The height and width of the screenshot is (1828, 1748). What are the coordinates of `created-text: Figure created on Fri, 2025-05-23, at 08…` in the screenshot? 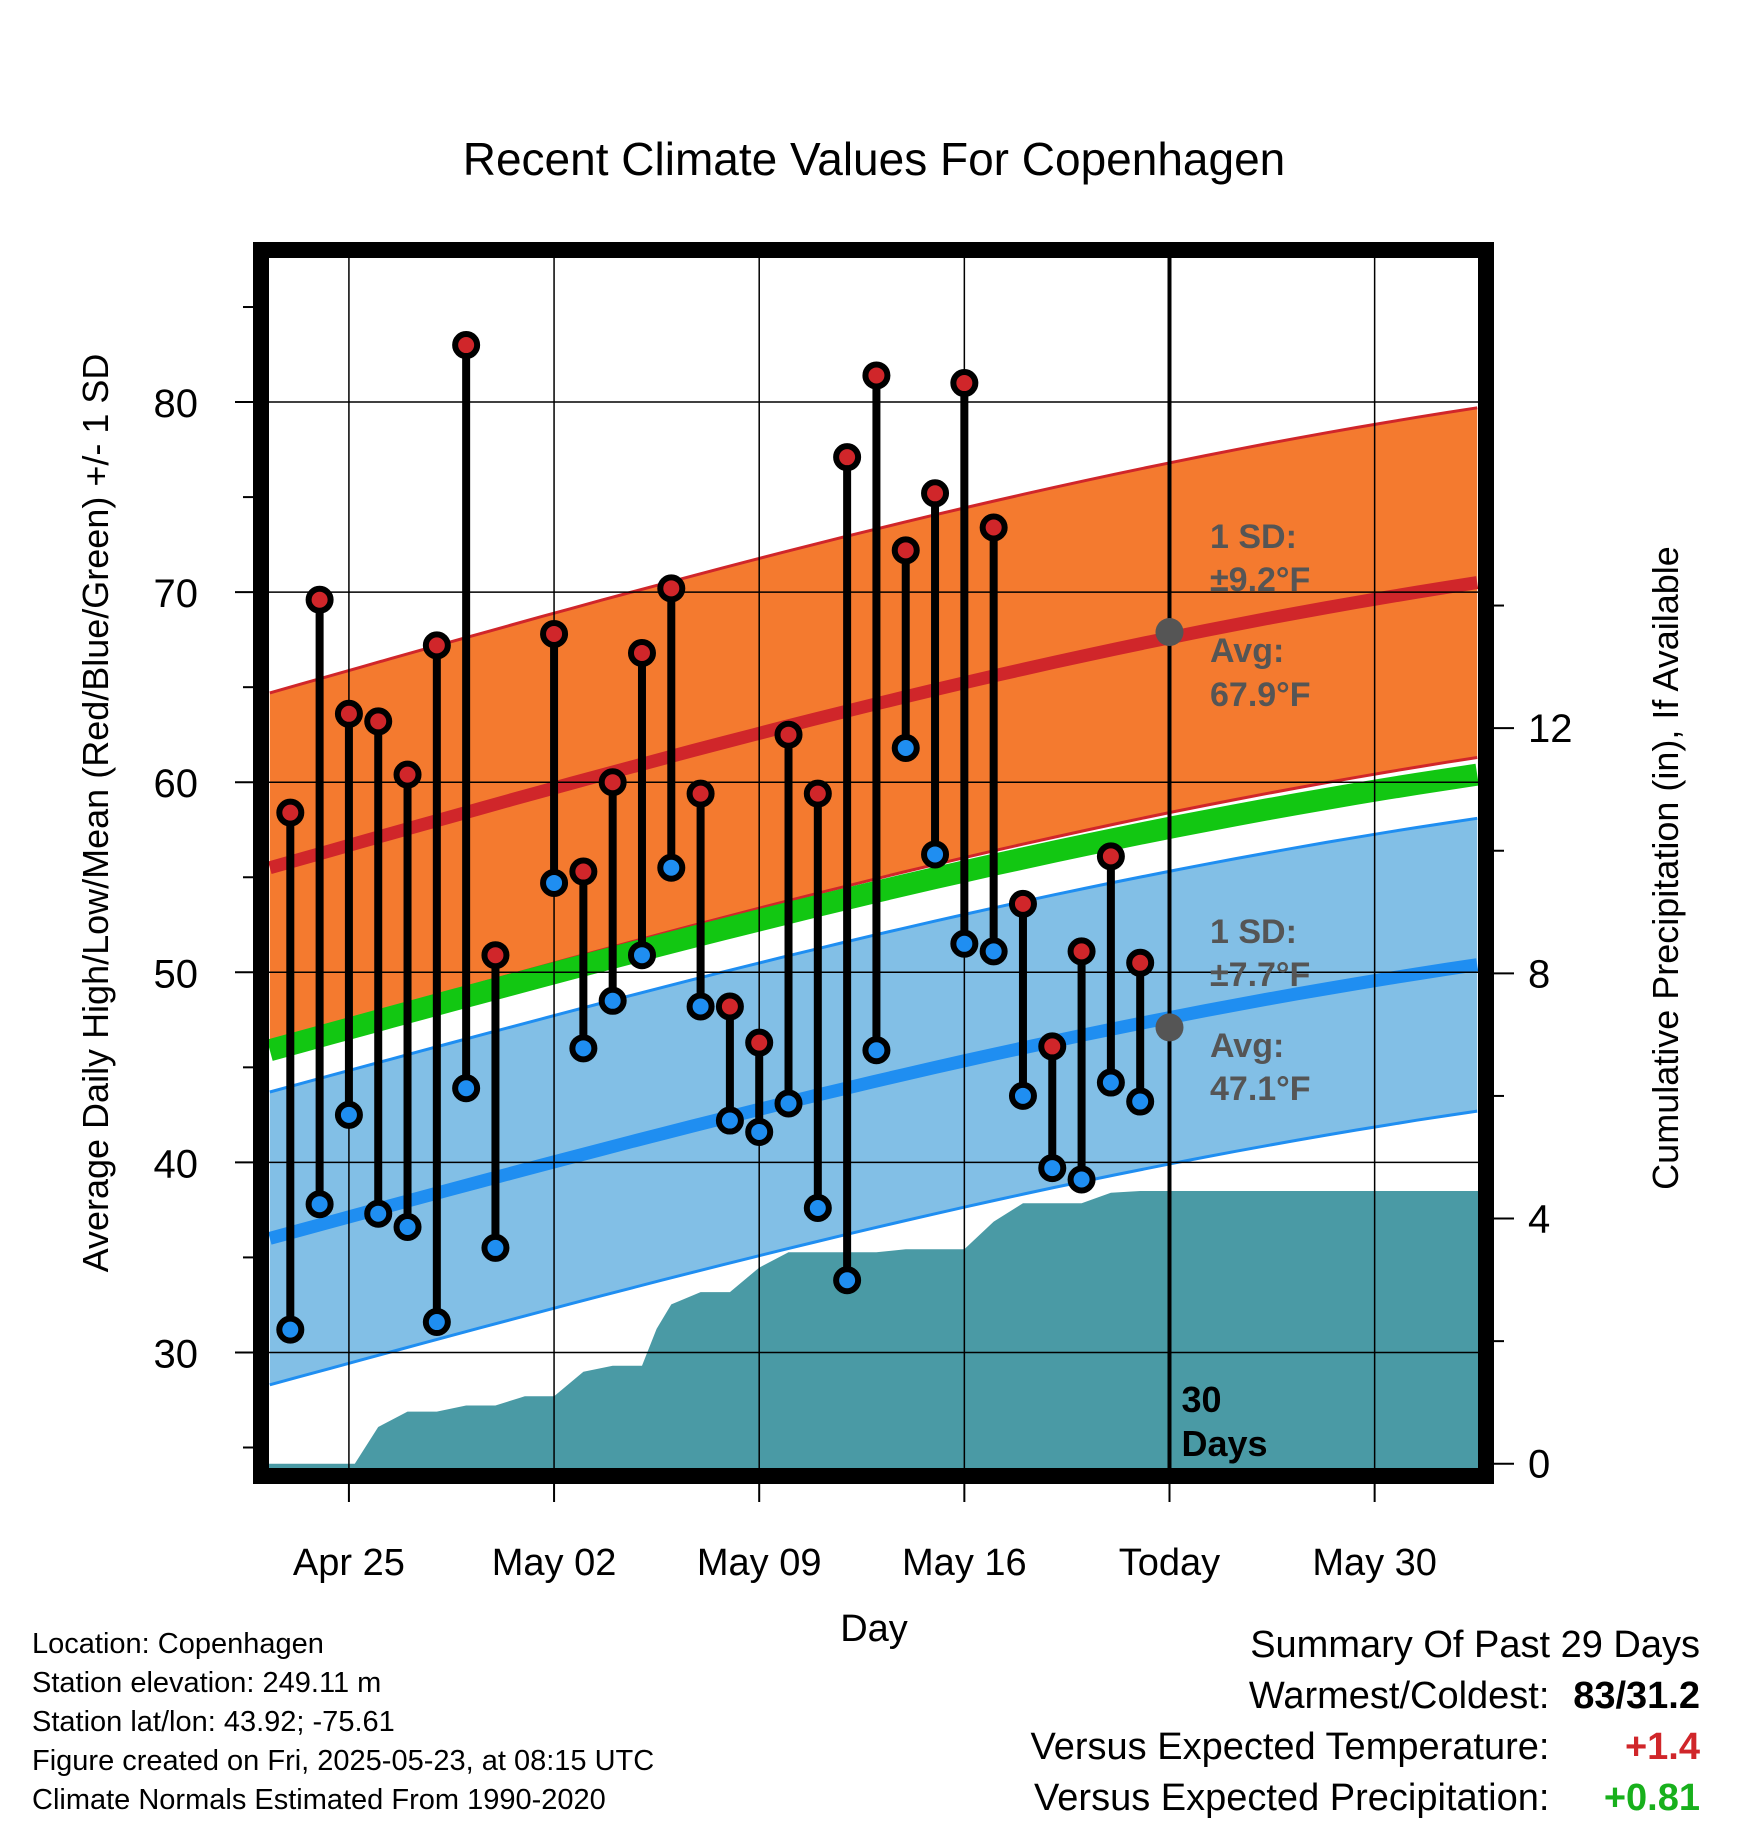 It's located at (343, 1761).